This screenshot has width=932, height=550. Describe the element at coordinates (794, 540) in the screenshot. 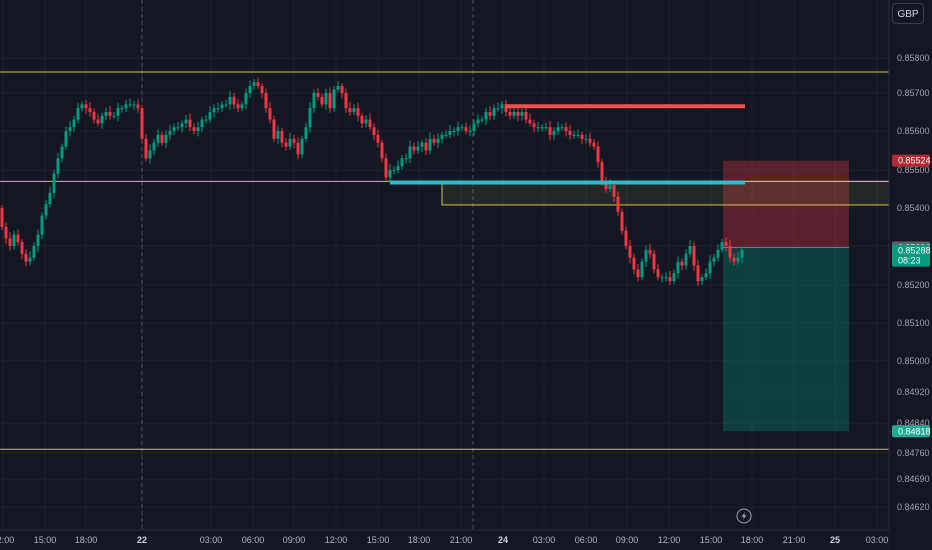

I see `time-tick-label: 21:00` at that location.